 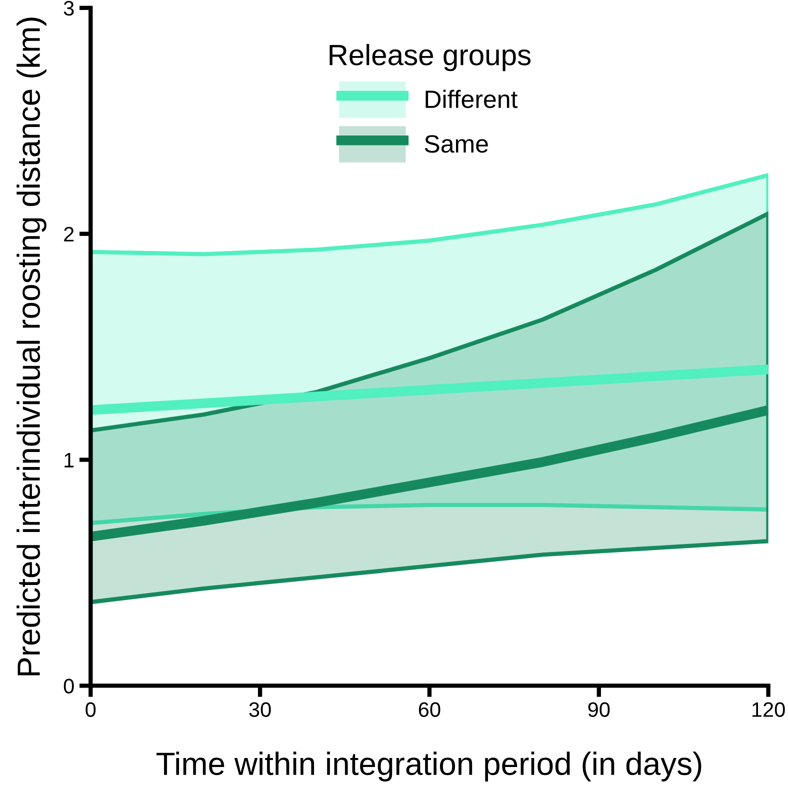 What do you see at coordinates (768, 709) in the screenshot?
I see `x-tick-label: 120` at bounding box center [768, 709].